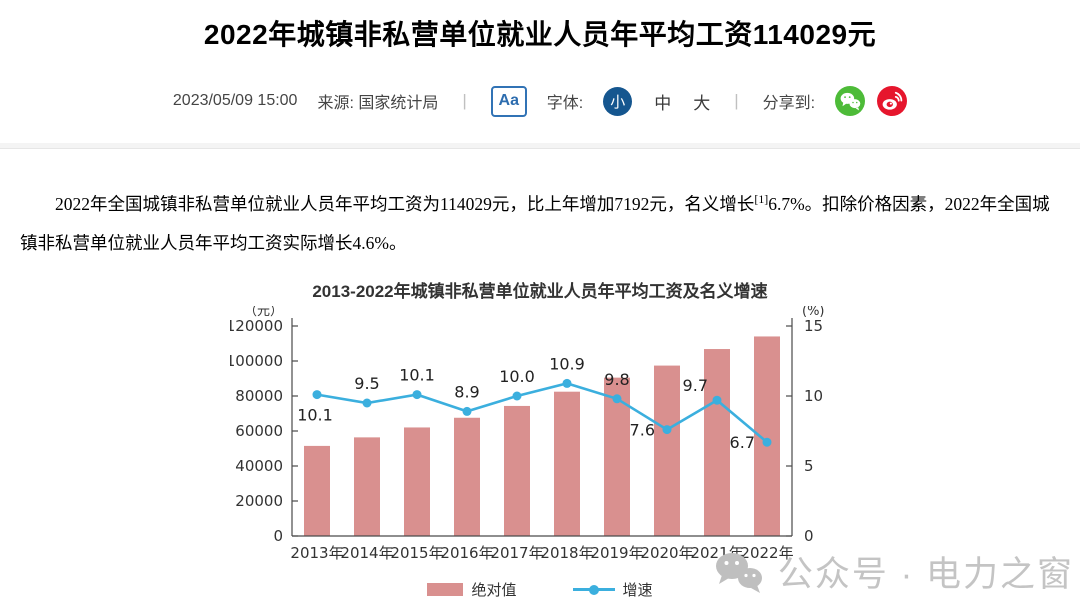 This screenshot has height=600, width=1080. What do you see at coordinates (642, 430) in the screenshot?
I see `svg-text: 7.6` at bounding box center [642, 430].